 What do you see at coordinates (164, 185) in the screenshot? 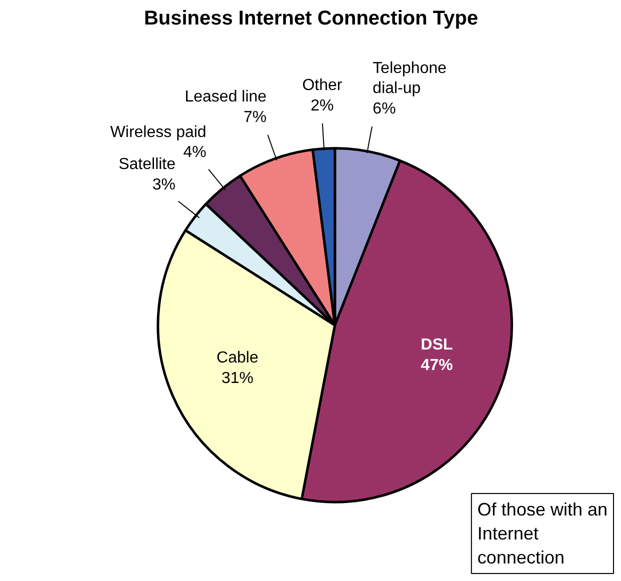
I see `data-label: 3%` at bounding box center [164, 185].